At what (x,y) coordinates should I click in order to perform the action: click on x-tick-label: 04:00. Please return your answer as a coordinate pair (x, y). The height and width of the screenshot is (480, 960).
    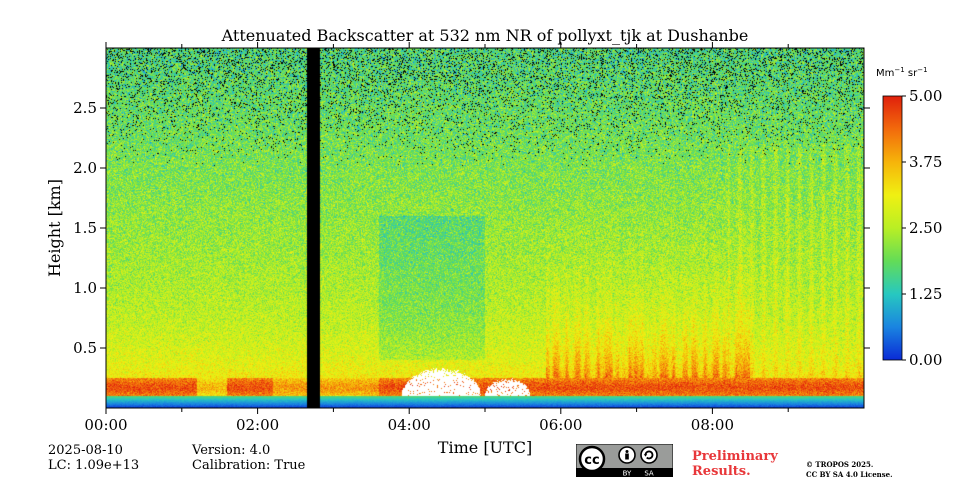
    Looking at the image, I should click on (409, 425).